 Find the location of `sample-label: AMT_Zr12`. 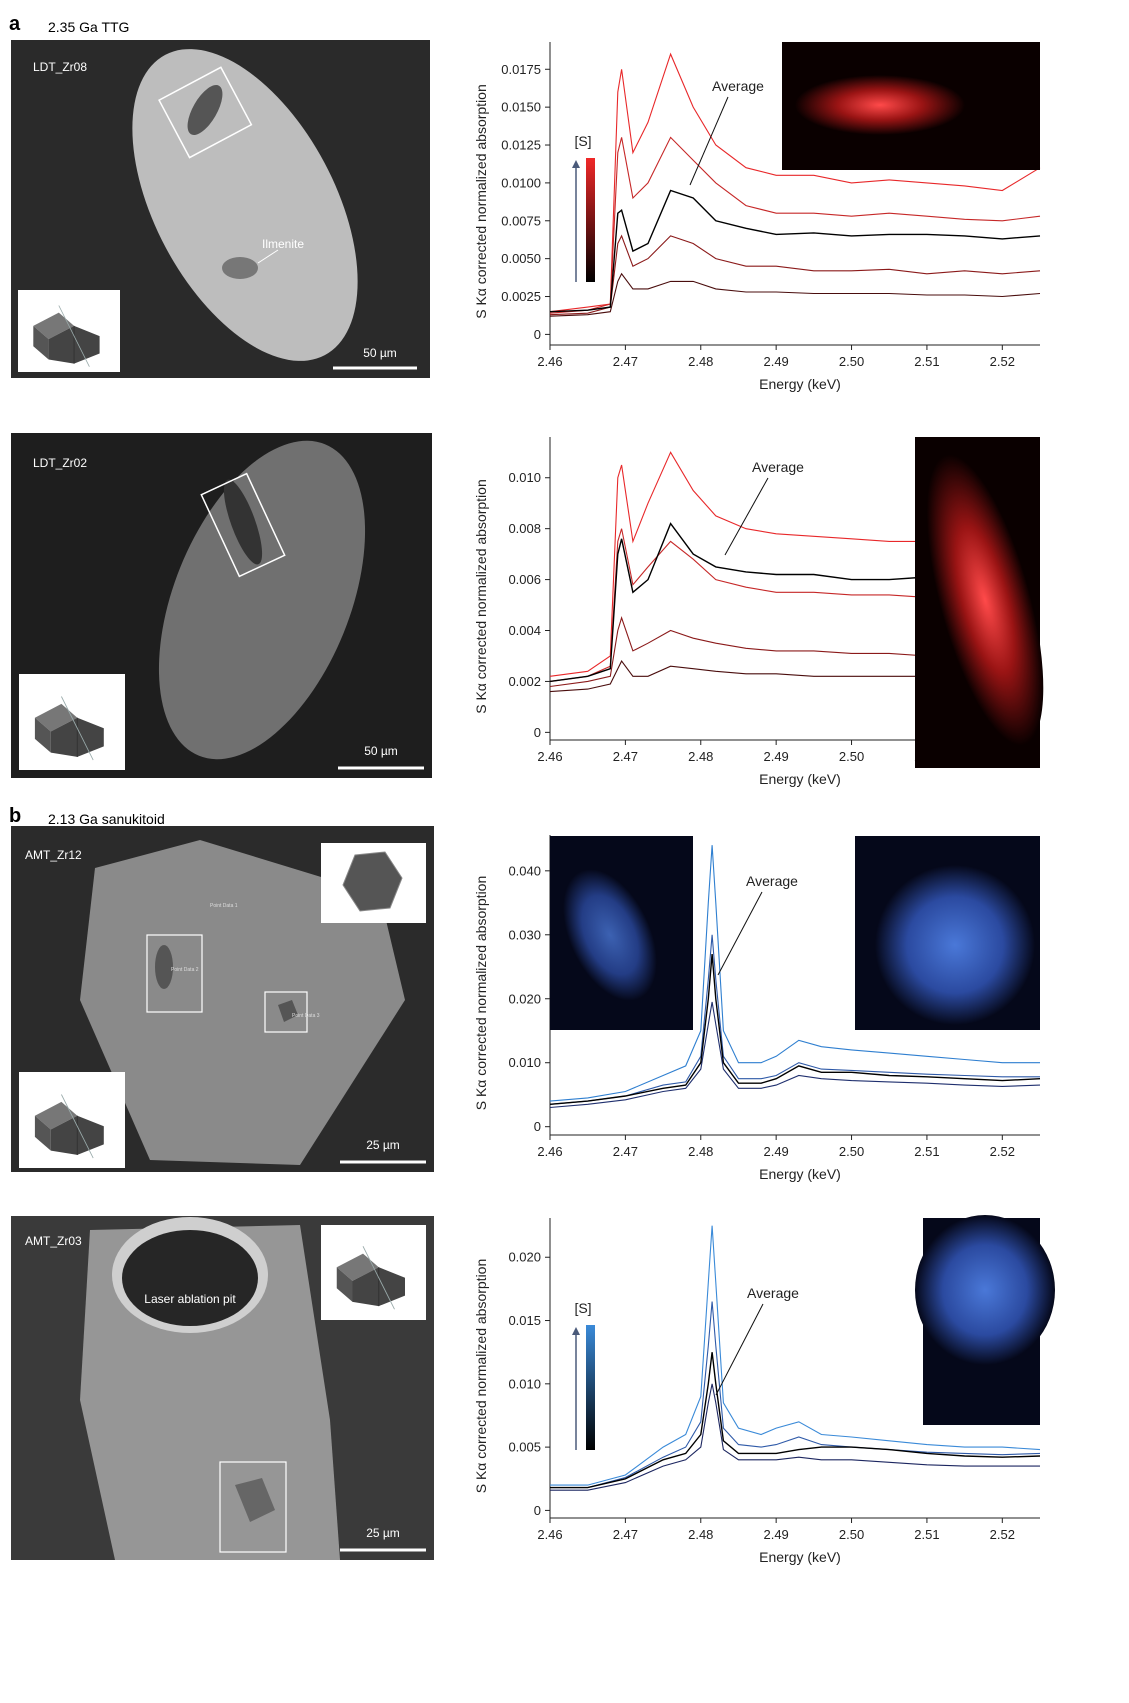

sample-label: AMT_Zr12 is located at coordinates (53, 855).